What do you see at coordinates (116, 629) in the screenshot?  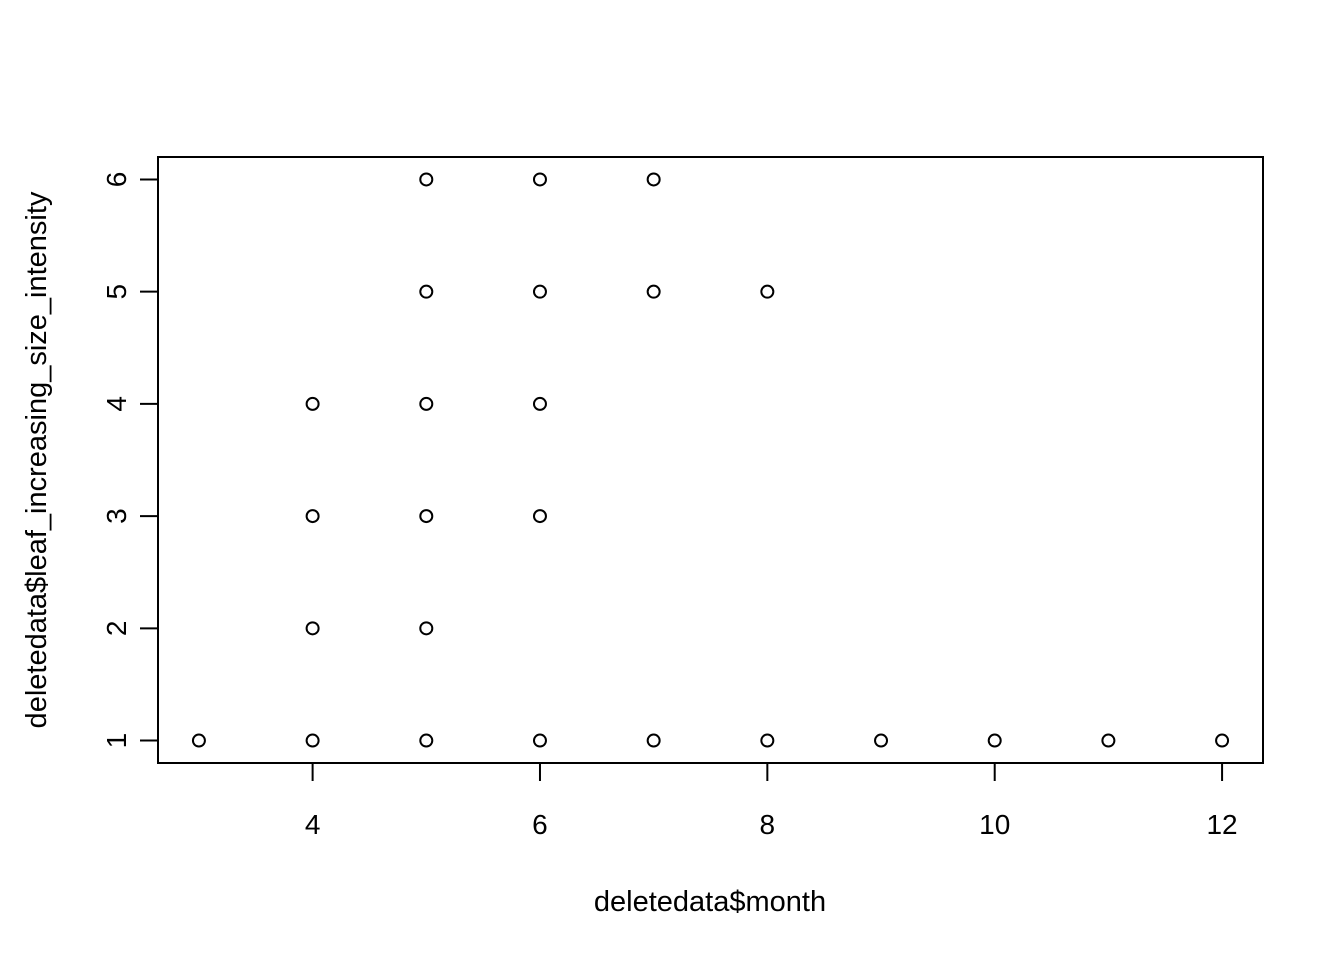 I see `y-tick-label: 2` at bounding box center [116, 629].